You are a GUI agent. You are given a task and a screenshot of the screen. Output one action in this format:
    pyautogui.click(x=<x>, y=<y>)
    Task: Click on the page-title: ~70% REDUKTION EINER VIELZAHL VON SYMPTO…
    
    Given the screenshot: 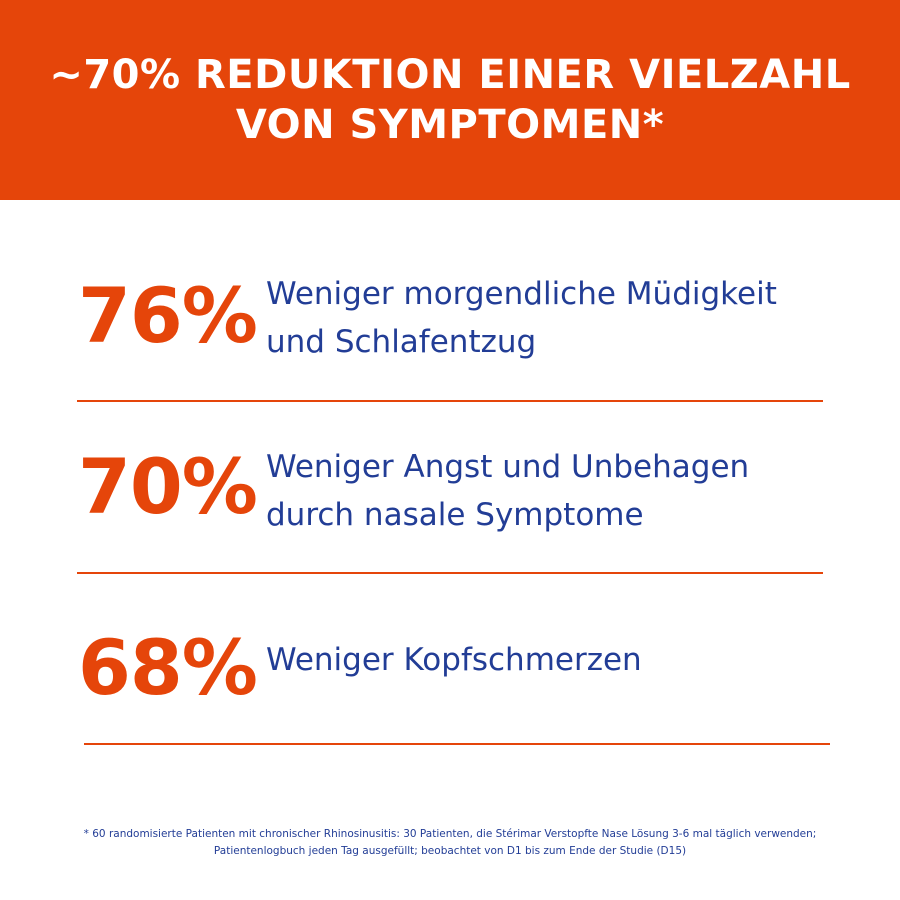 What is the action you would take?
    pyautogui.click(x=449, y=100)
    